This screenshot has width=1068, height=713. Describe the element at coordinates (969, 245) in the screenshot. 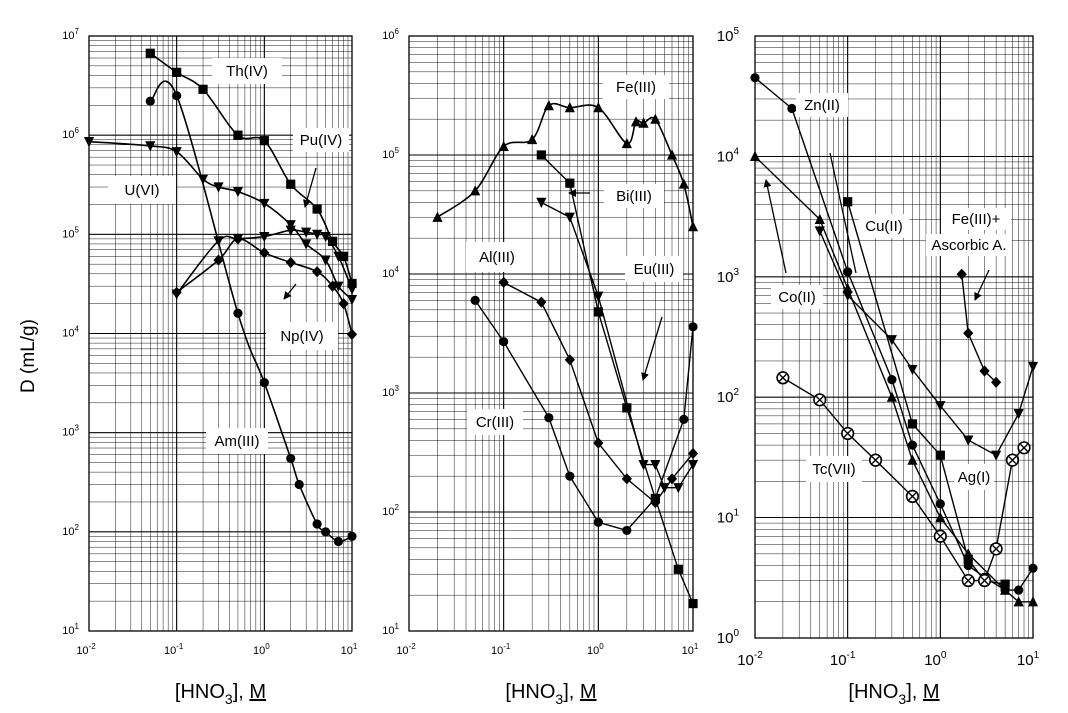

I see `series-label: Ascorbic A.` at that location.